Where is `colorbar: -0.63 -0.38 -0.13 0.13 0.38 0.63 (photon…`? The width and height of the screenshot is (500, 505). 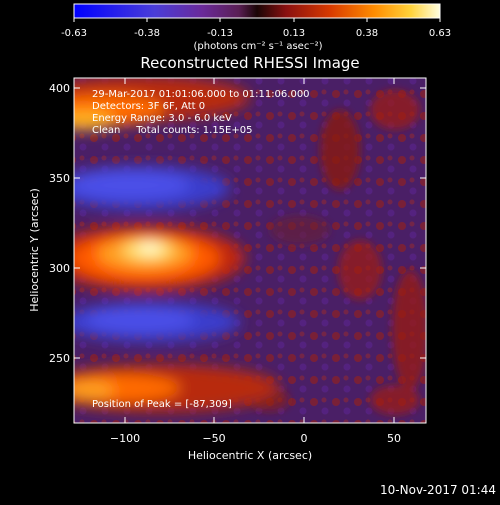 colorbar: -0.63 -0.38 -0.13 0.13 0.38 0.63 (photon… is located at coordinates (256, 27).